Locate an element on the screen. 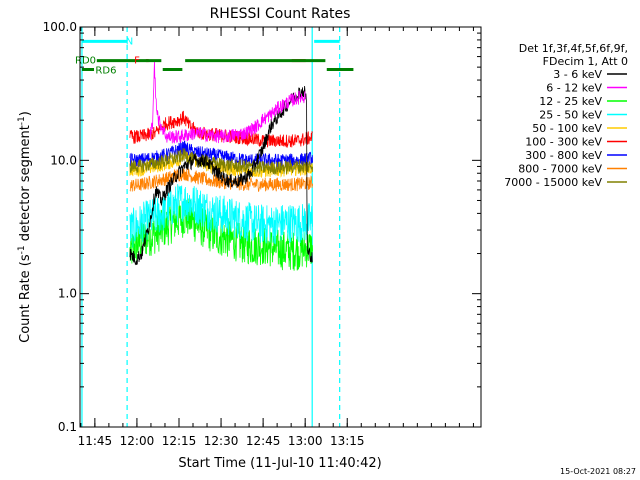 The image size is (640, 480). x-tick-label: 12:00 is located at coordinates (137, 441).